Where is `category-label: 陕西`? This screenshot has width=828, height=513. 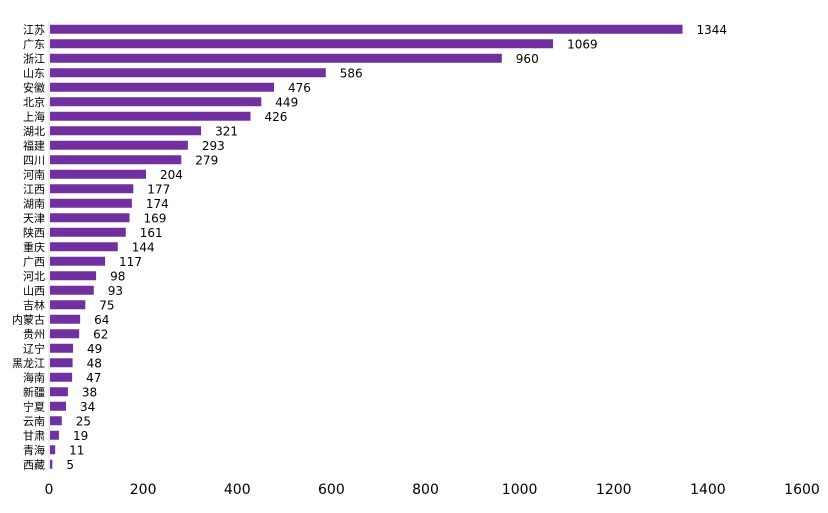 category-label: 陕西 is located at coordinates (34, 232).